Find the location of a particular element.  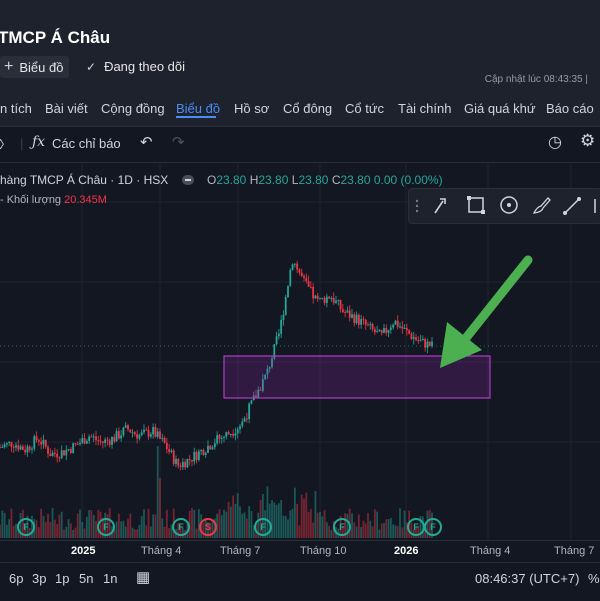

visibility-icon is located at coordinates (187, 179).